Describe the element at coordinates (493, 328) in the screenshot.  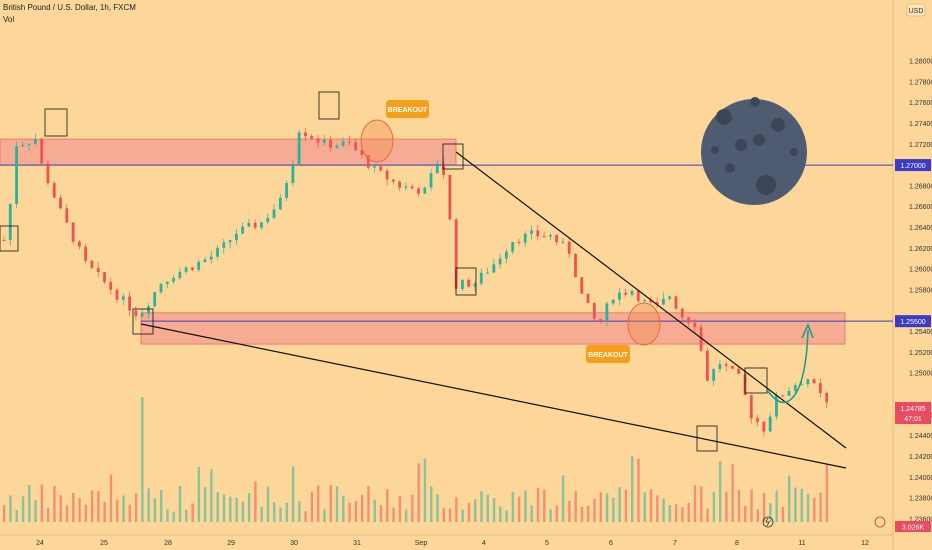
I see `support-zone` at that location.